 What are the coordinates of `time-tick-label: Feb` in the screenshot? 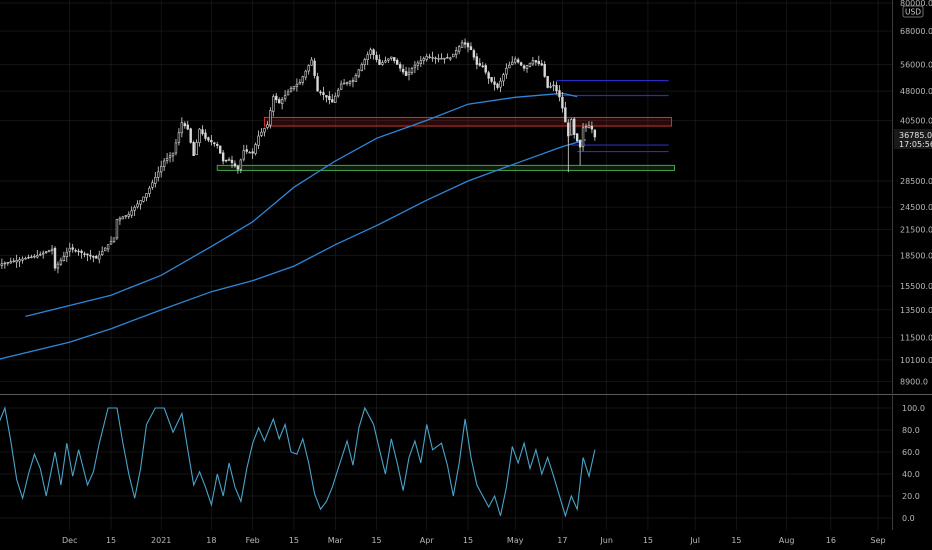 It's located at (253, 540).